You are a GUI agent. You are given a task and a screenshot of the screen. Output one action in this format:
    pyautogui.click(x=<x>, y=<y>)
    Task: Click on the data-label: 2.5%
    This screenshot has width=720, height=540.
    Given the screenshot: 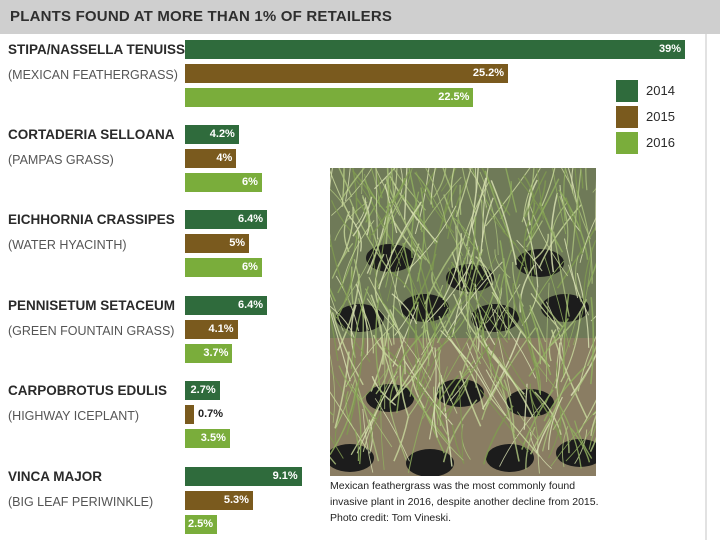 What is the action you would take?
    pyautogui.click(x=200, y=524)
    